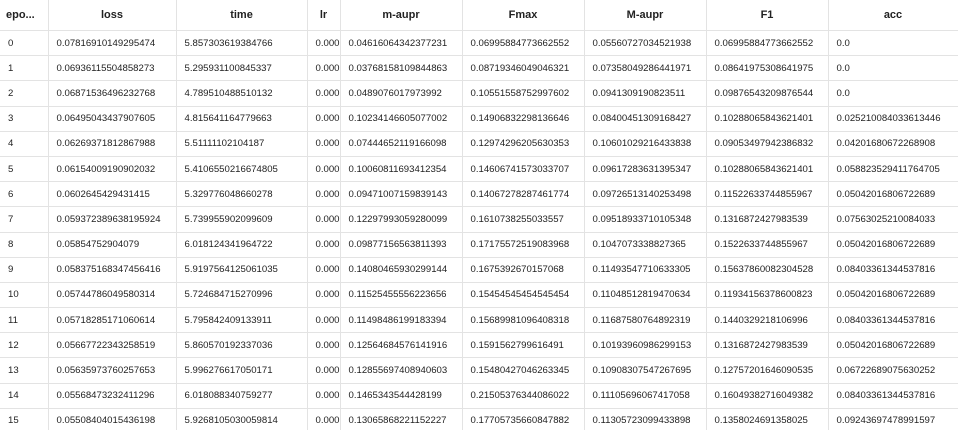 Image resolution: width=958 pixels, height=430 pixels. What do you see at coordinates (767, 93) in the screenshot?
I see `cell-f1: 0.09876543209876544` at bounding box center [767, 93].